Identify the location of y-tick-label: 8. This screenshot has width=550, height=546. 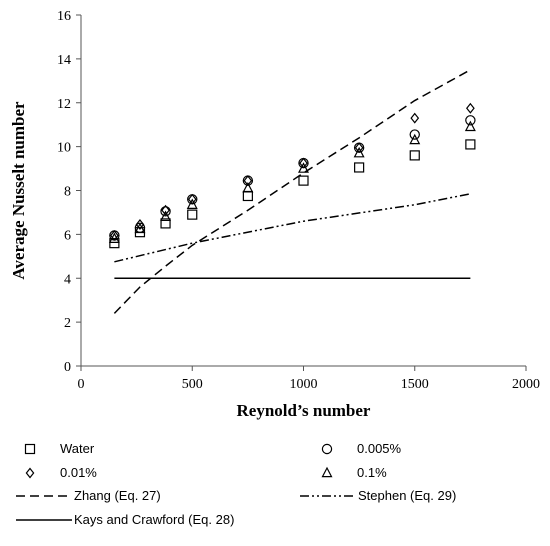
(67, 192).